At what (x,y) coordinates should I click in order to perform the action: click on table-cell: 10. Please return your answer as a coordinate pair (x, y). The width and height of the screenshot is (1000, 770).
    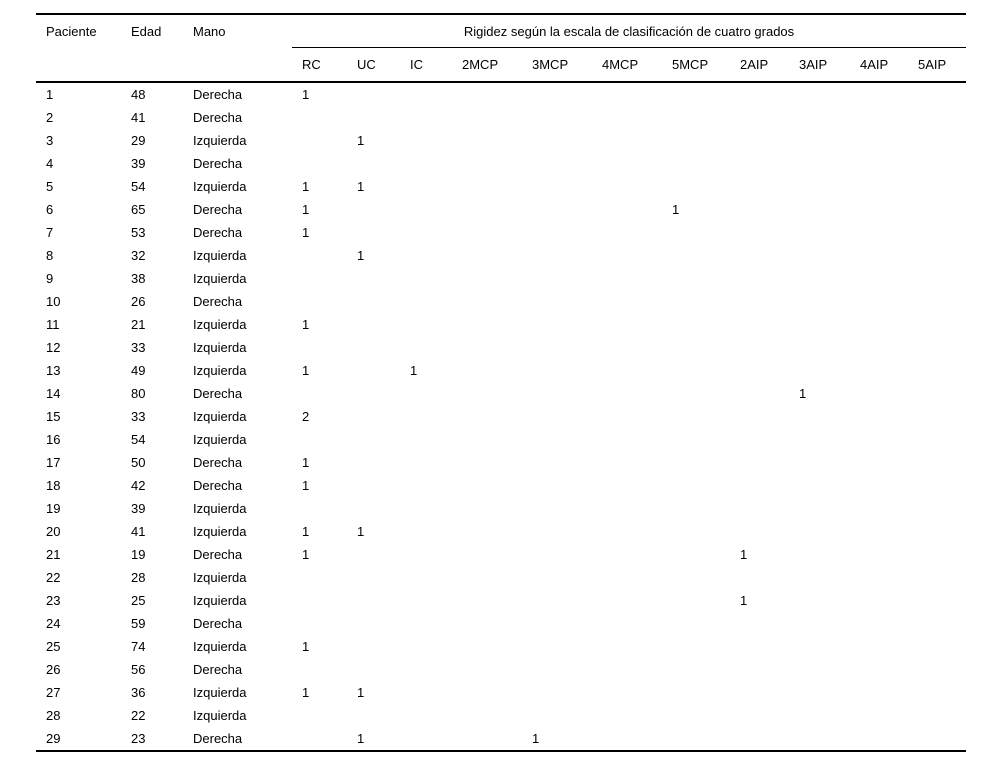
    Looking at the image, I should click on (53, 301).